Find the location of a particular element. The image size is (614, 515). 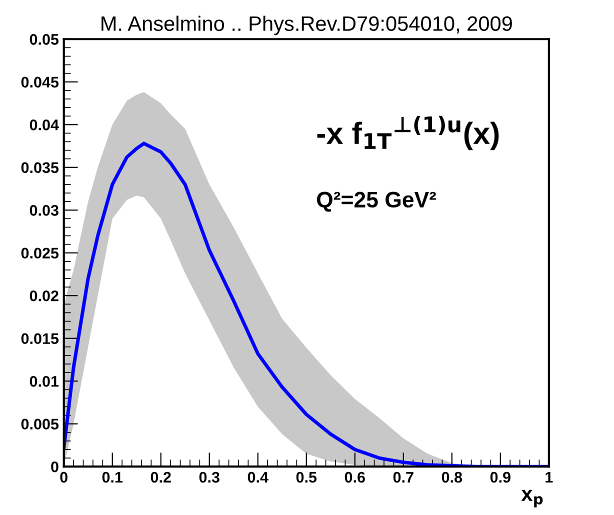

x-tick-label: 0.8 is located at coordinates (452, 477).